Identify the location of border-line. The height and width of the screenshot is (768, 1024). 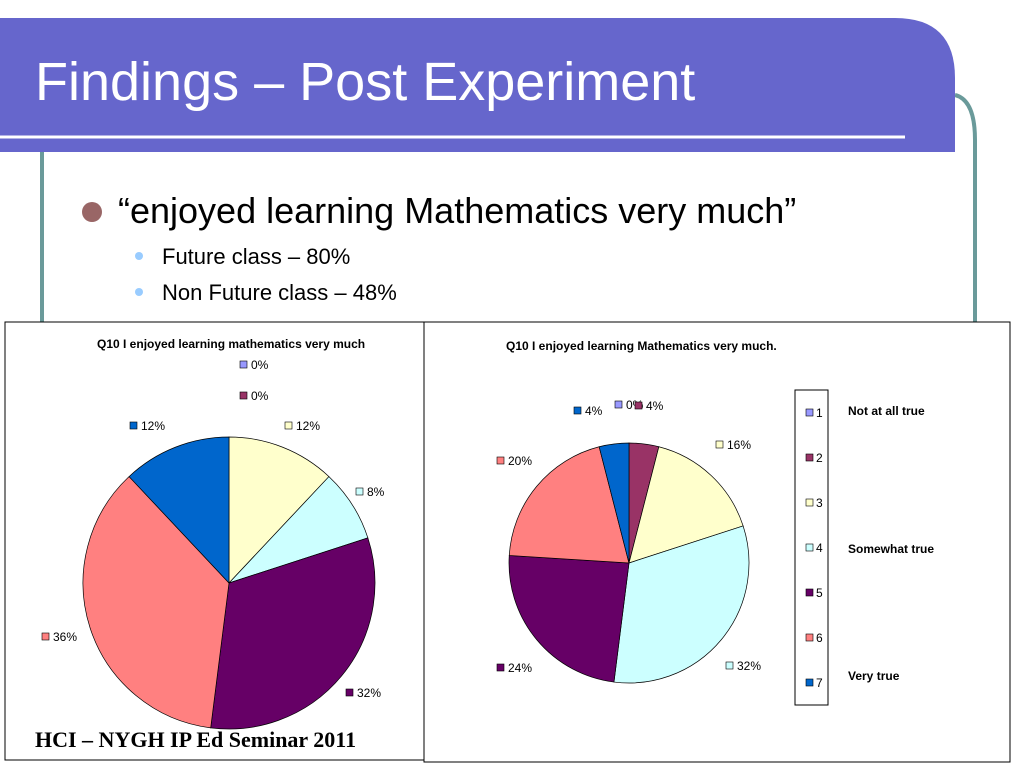
(965, 211).